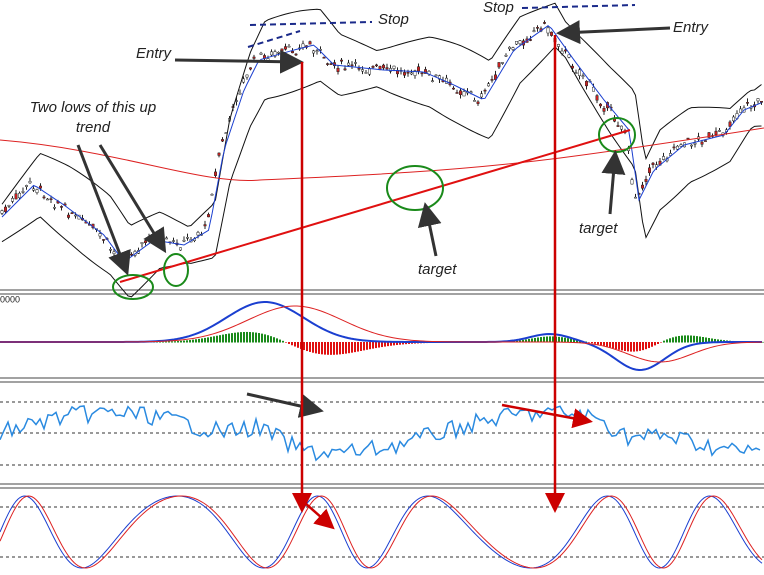 The height and width of the screenshot is (575, 764). I want to click on stop-line, so click(311, 23).